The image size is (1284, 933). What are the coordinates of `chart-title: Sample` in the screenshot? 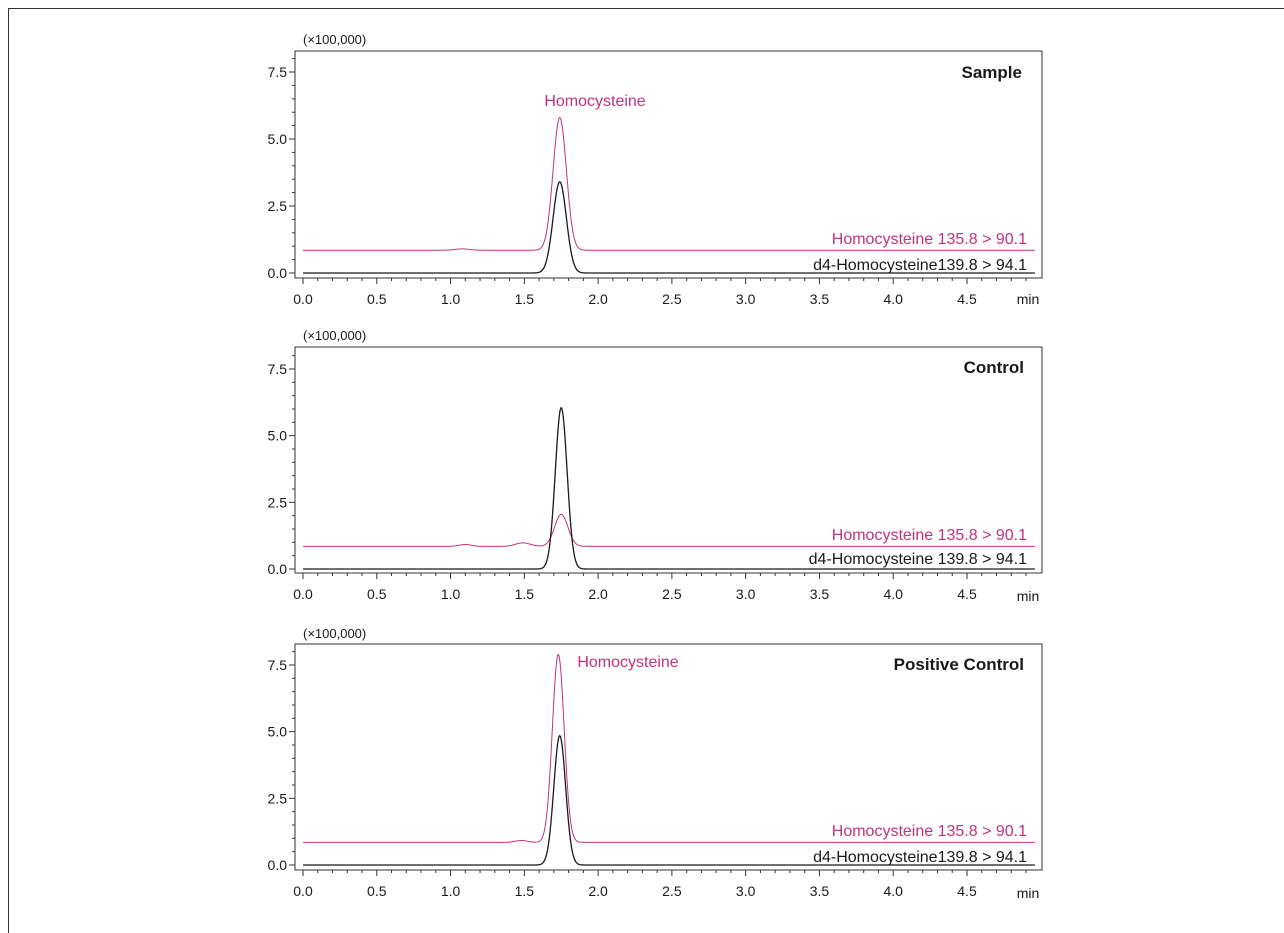 It's located at (992, 72).